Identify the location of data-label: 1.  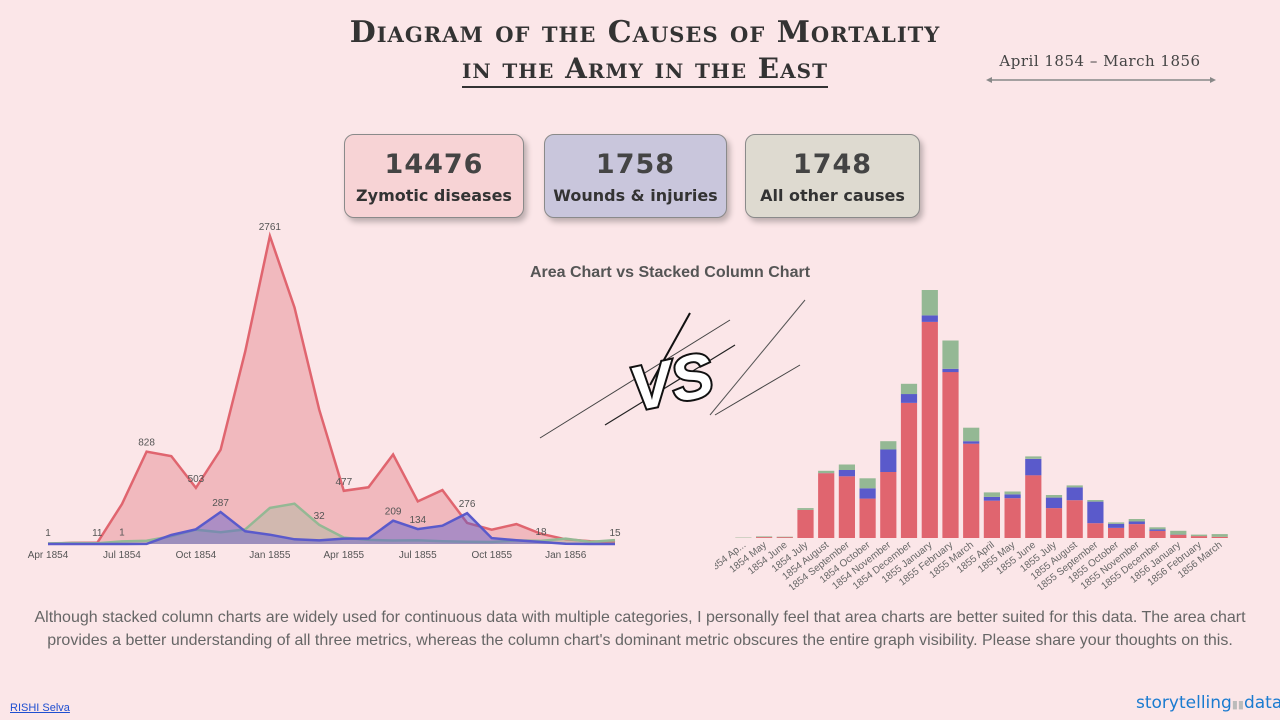
(122, 532).